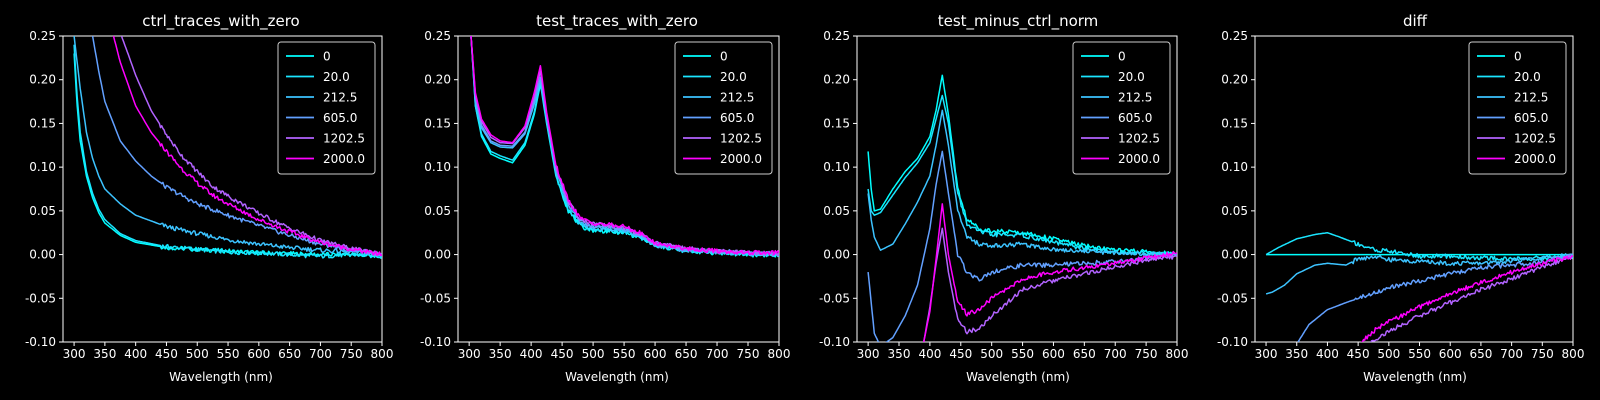 The image size is (1600, 400). Describe the element at coordinates (42, 123) in the screenshot. I see `y-tick-label: 0.15` at that location.